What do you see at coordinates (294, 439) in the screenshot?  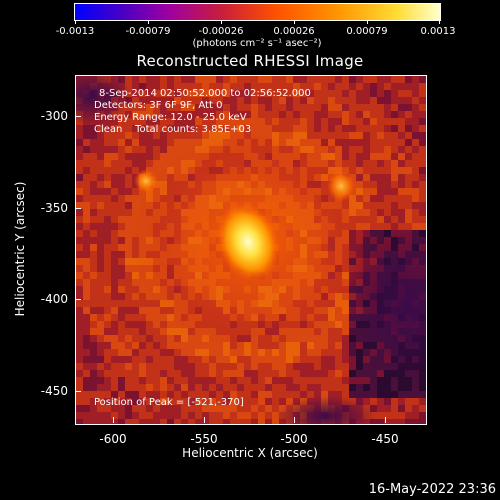 I see `x-tick-label: -500` at bounding box center [294, 439].